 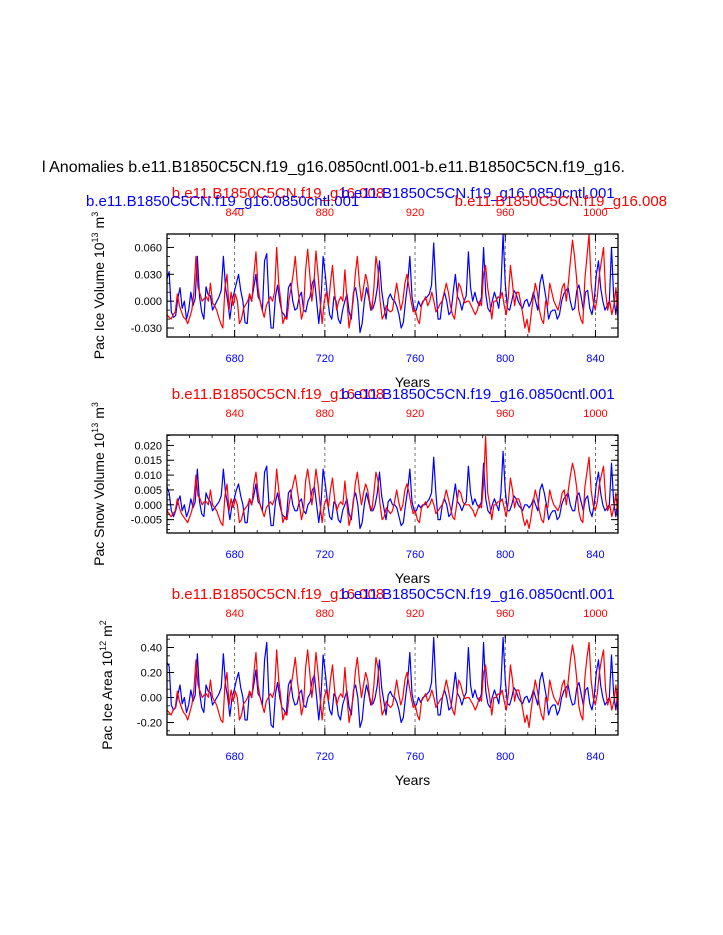 I want to click on ytick-label: 0.40, so click(x=151, y=649).